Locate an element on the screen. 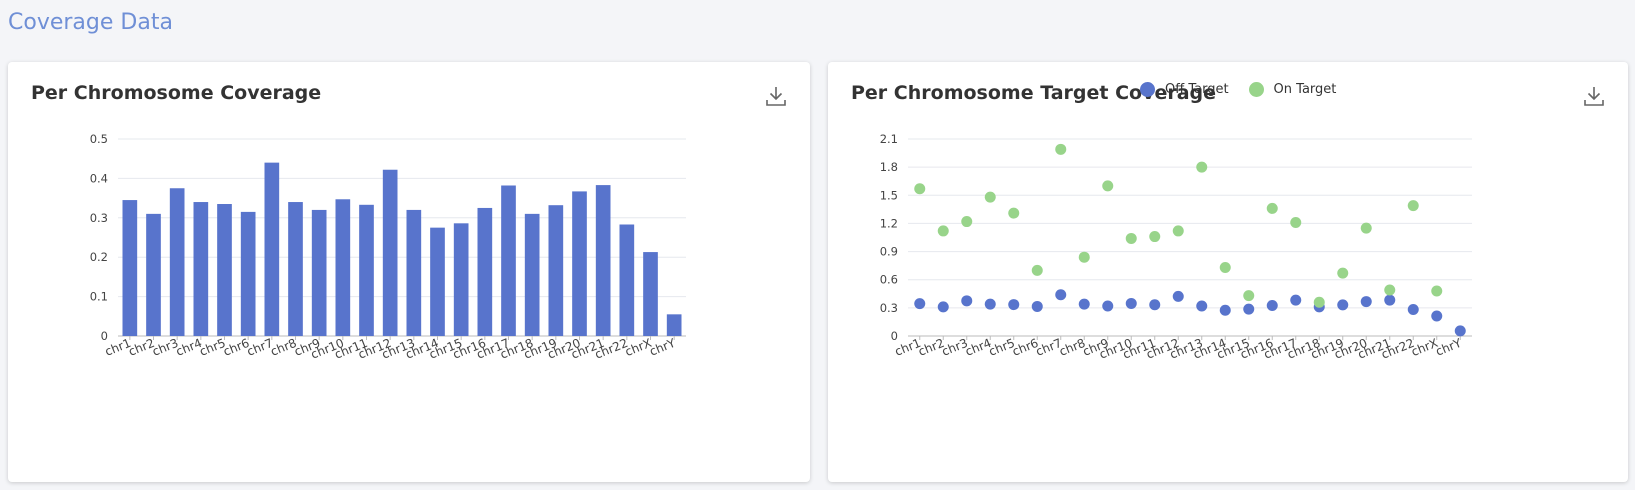 This screenshot has height=490, width=1635. point-on-chr18 is located at coordinates (1319, 302).